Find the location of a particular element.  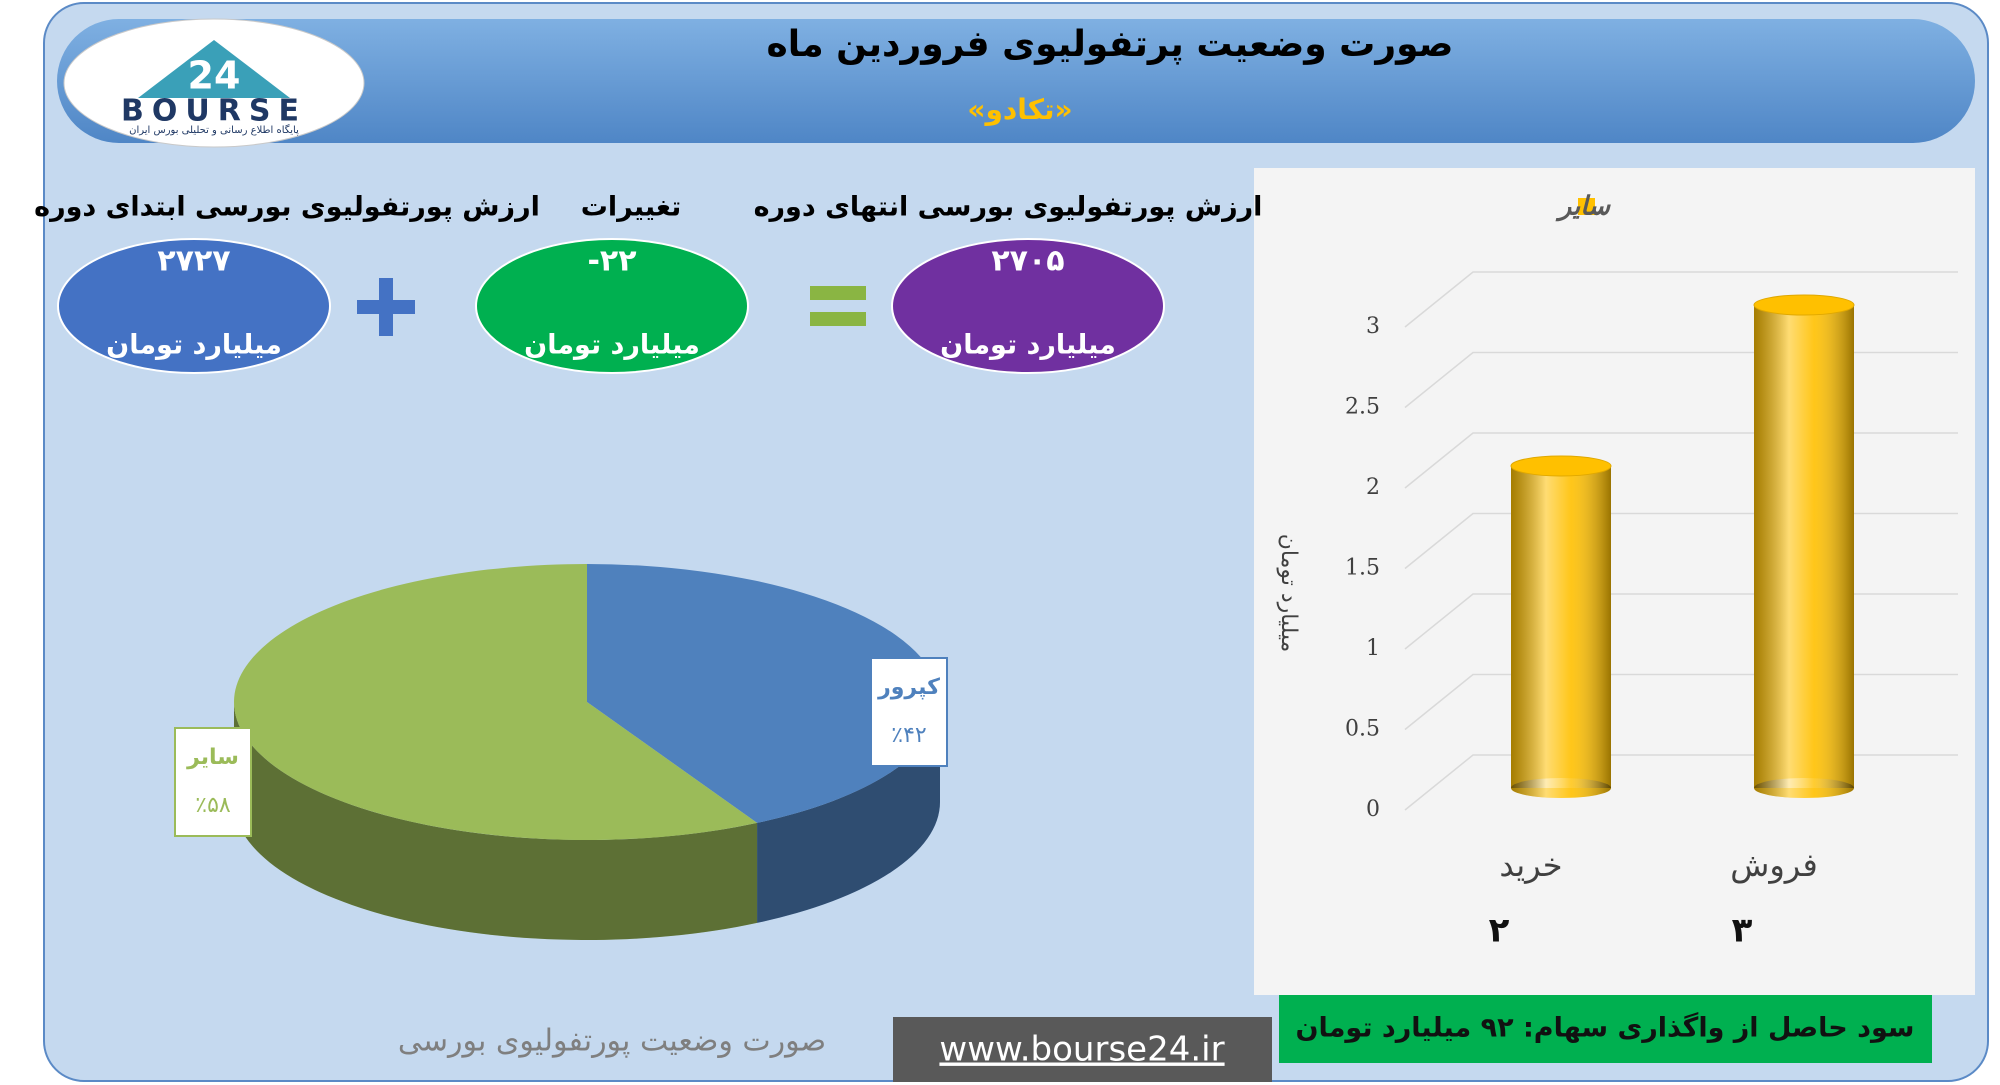

pie-value-label: ٪۵۸ is located at coordinates (213, 805).